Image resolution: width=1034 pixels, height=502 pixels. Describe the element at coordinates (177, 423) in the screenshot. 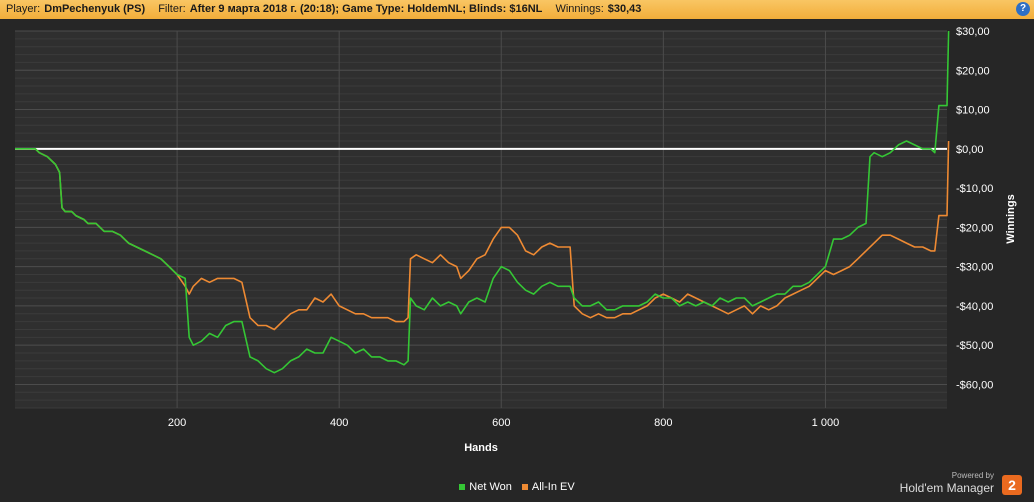

I see `x-tick-label: 200` at that location.